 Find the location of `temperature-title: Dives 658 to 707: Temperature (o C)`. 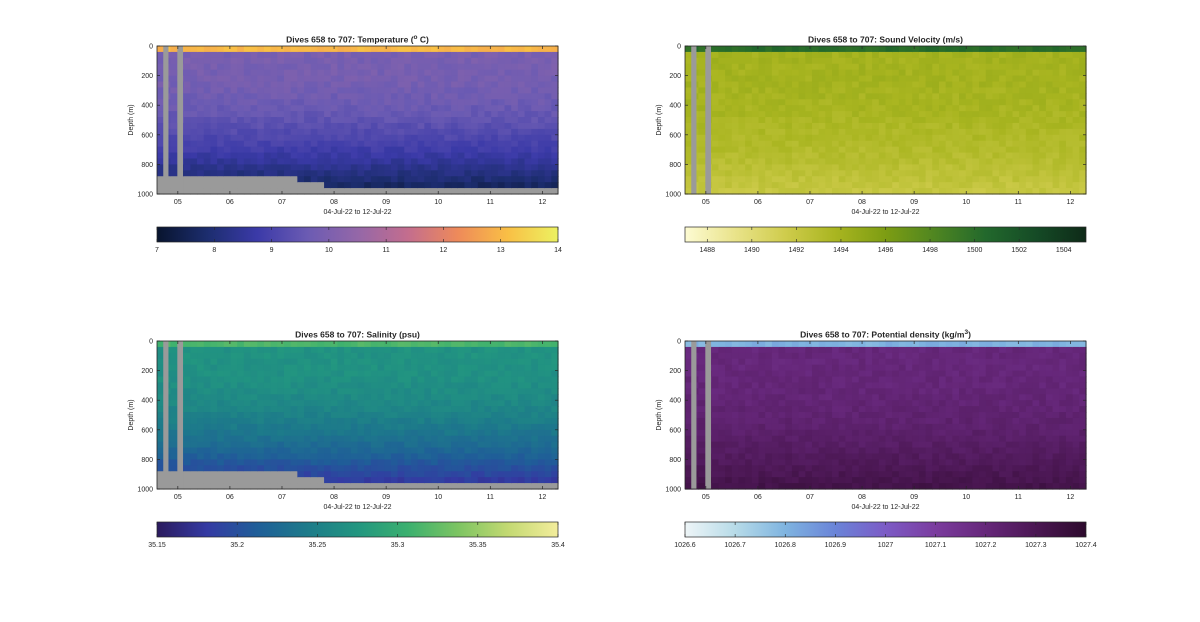

temperature-title: Dives 658 to 707: Temperature (o C) is located at coordinates (357, 39).